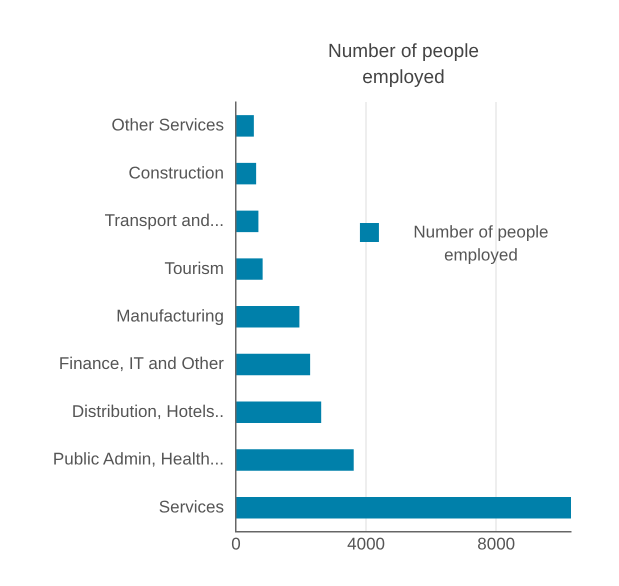  Describe the element at coordinates (404, 64) in the screenshot. I see `chart-title: Number of people employed` at that location.